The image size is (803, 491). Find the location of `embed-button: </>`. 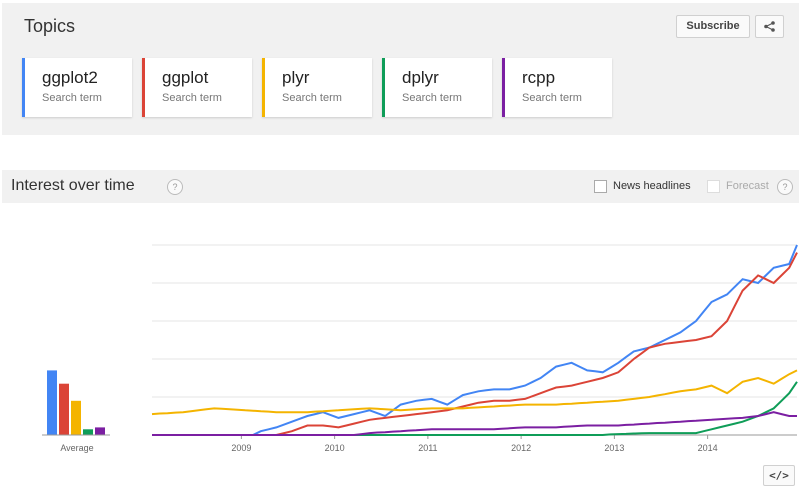

embed-button: </> is located at coordinates (779, 475).